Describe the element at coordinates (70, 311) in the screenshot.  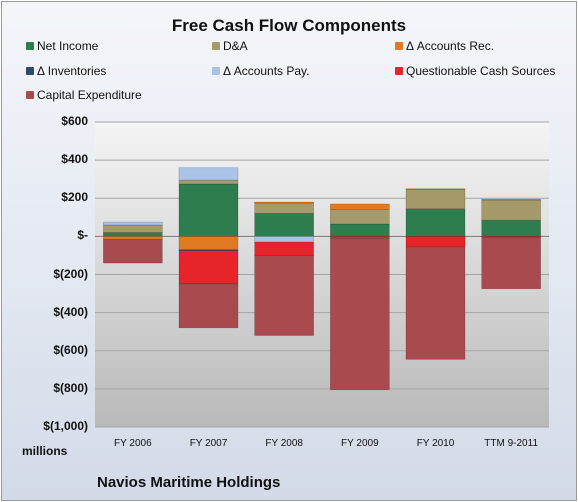
I see `y-tick-label: $(400)` at that location.